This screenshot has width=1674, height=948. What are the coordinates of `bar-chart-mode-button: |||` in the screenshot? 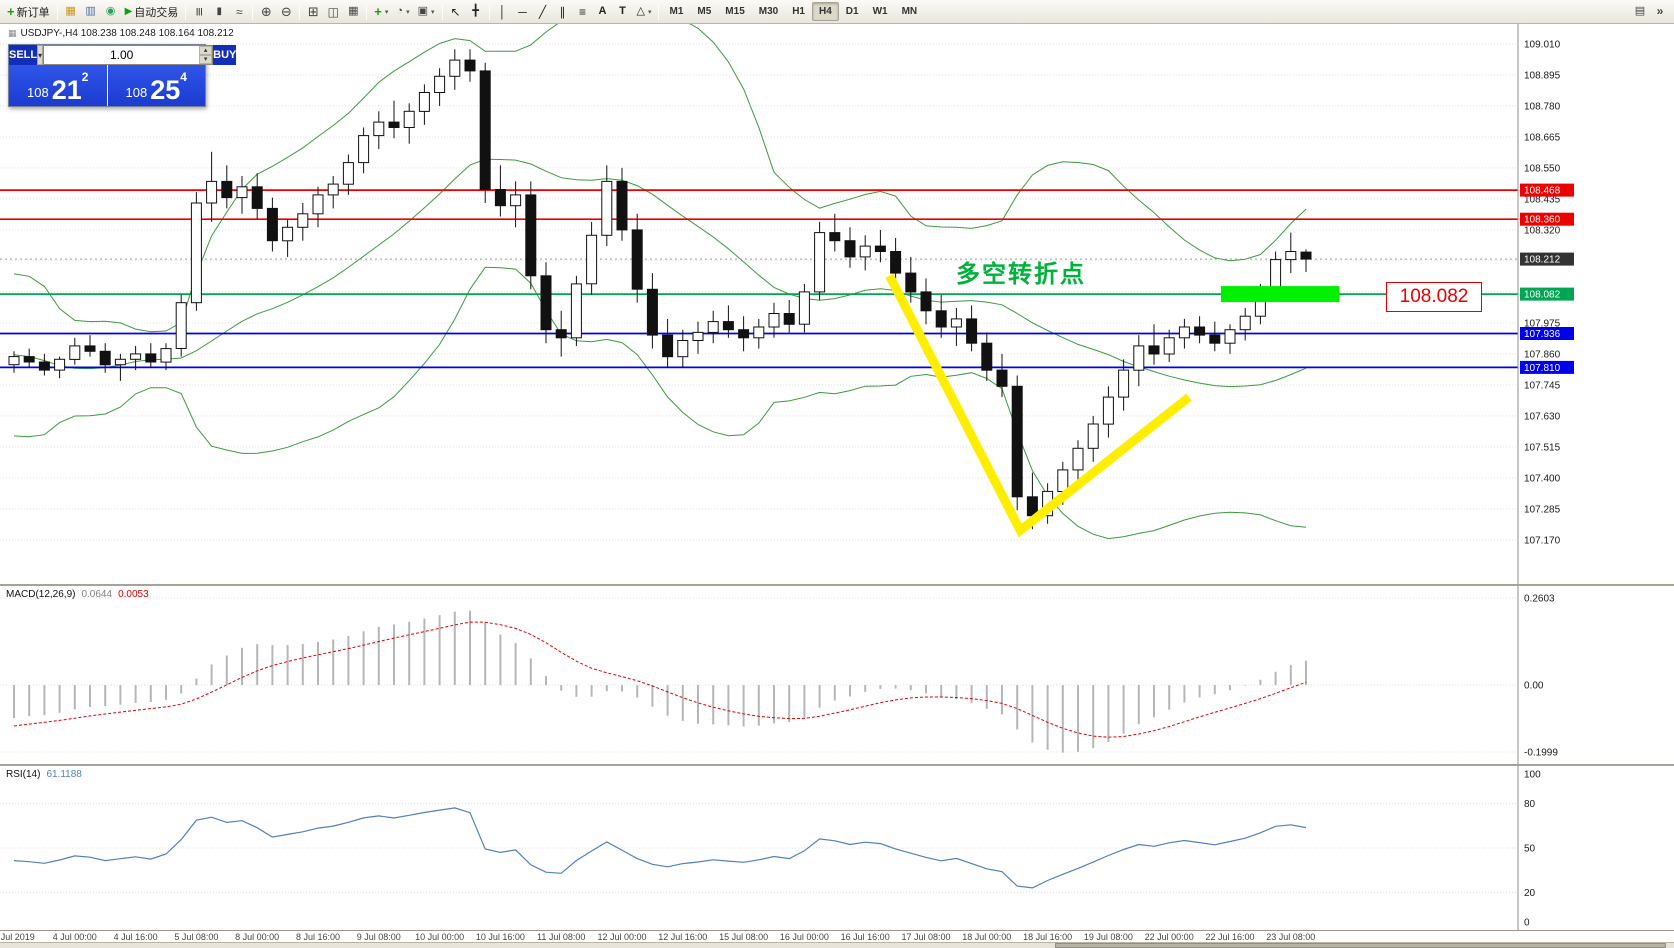 It's located at (199, 12).